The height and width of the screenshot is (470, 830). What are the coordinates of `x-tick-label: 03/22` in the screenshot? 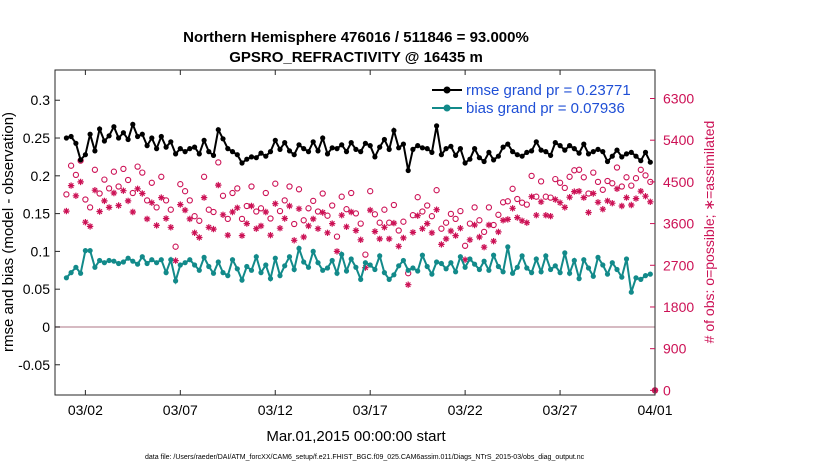 It's located at (465, 410).